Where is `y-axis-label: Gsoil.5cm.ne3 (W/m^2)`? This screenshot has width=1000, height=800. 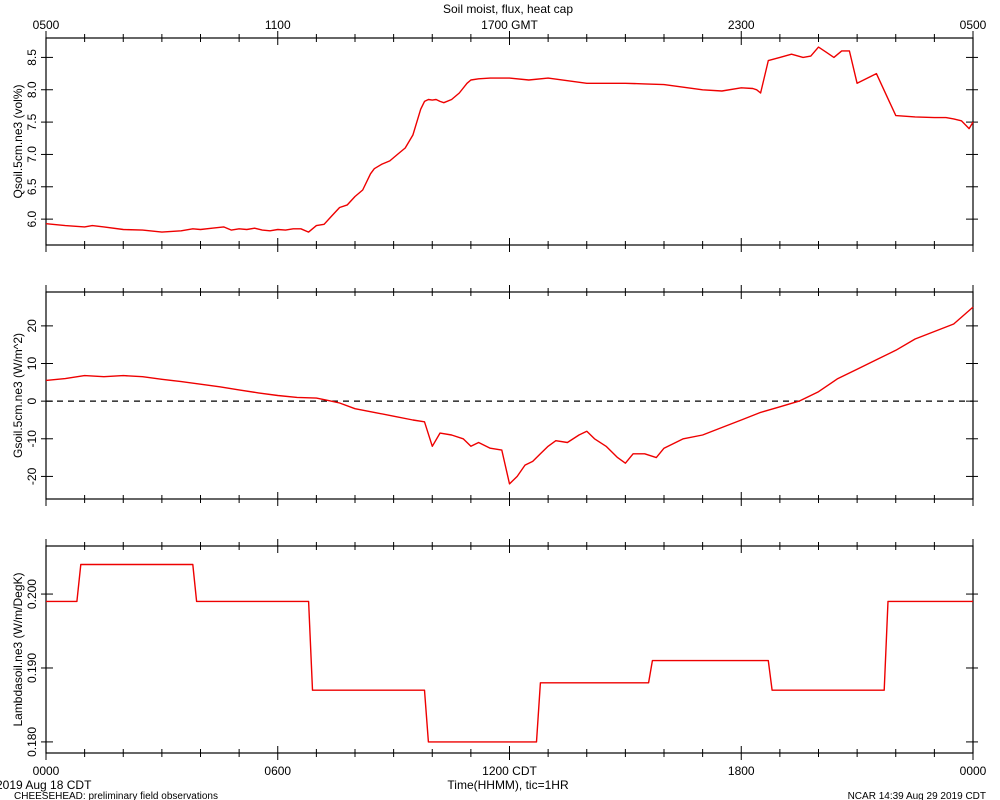
y-axis-label: Gsoil.5cm.ne3 (W/m^2) is located at coordinates (18, 395).